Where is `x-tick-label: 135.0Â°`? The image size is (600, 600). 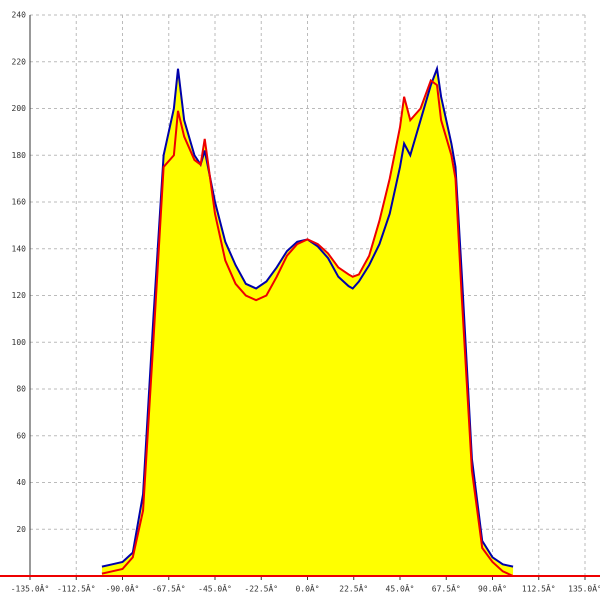
x-tick-label: 135.0Â° is located at coordinates (584, 588).